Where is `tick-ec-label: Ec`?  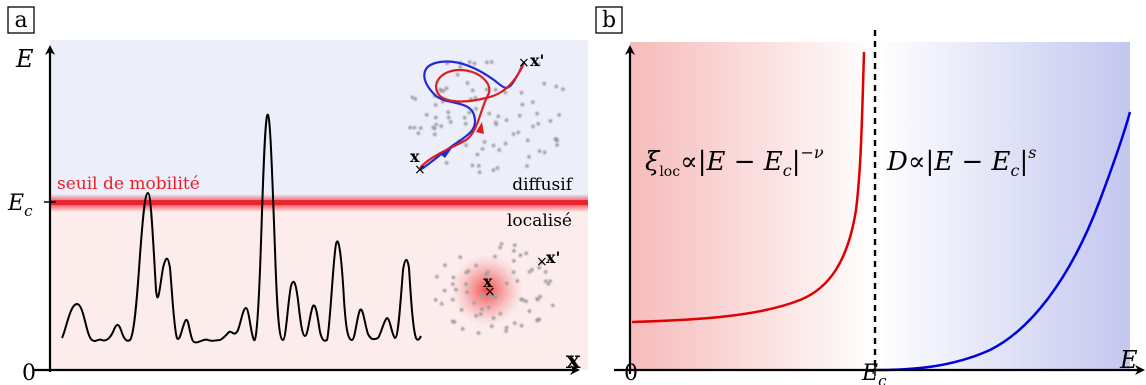 tick-ec-label: Ec is located at coordinates (20, 205).